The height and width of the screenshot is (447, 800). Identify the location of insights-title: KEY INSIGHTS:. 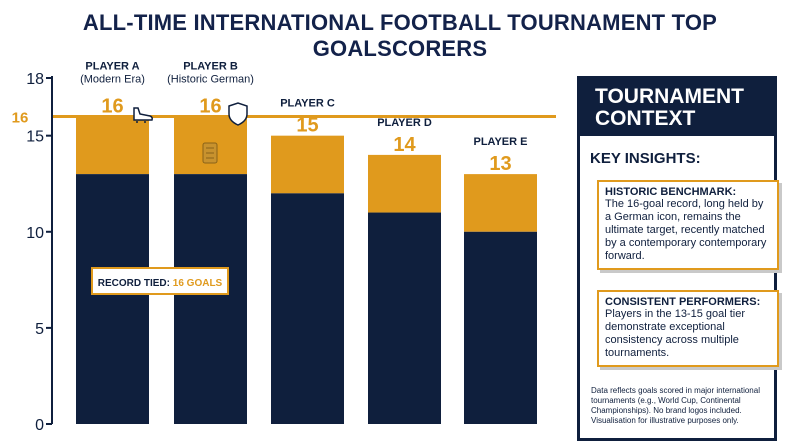
(645, 158).